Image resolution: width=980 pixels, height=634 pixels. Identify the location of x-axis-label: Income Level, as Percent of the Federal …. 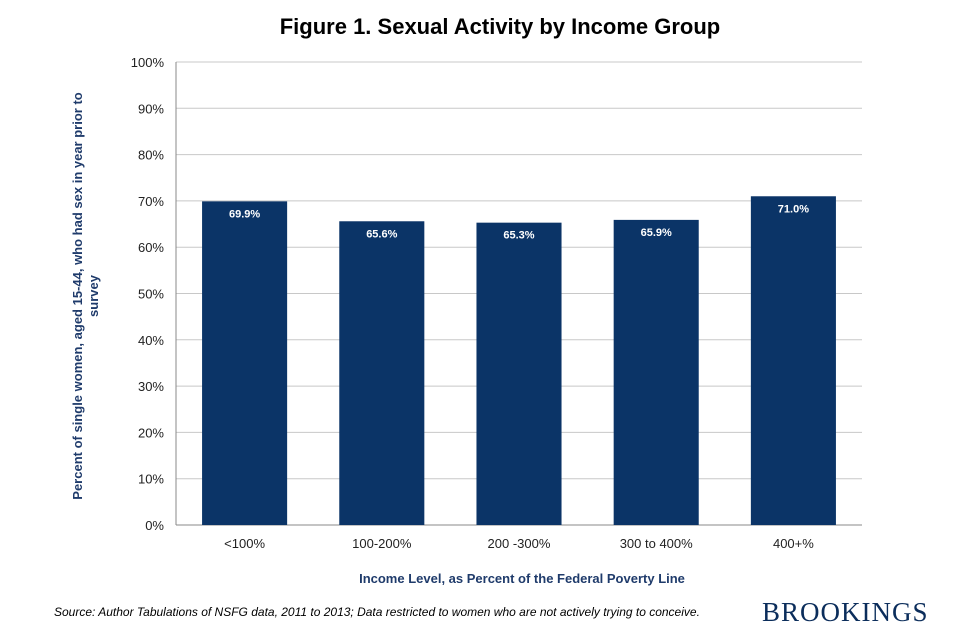
(522, 578).